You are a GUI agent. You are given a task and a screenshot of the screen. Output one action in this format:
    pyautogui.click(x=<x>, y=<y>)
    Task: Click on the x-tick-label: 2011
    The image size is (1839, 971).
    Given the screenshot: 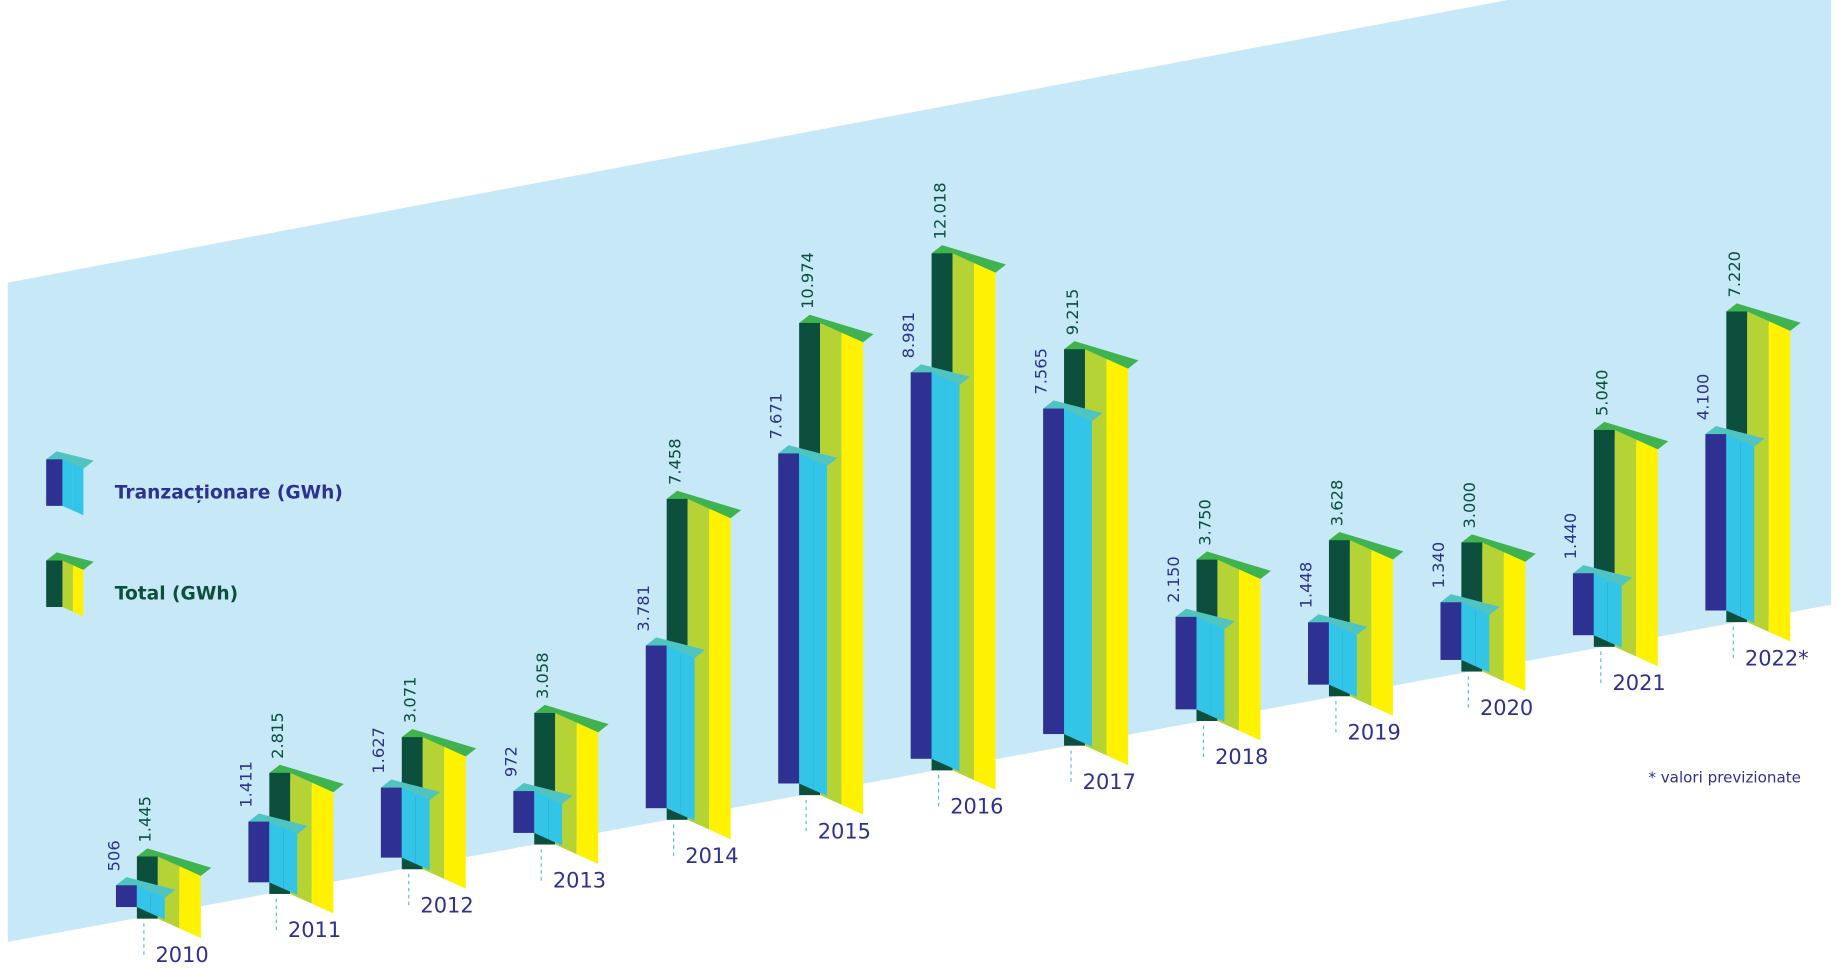 What is the action you would take?
    pyautogui.click(x=314, y=930)
    